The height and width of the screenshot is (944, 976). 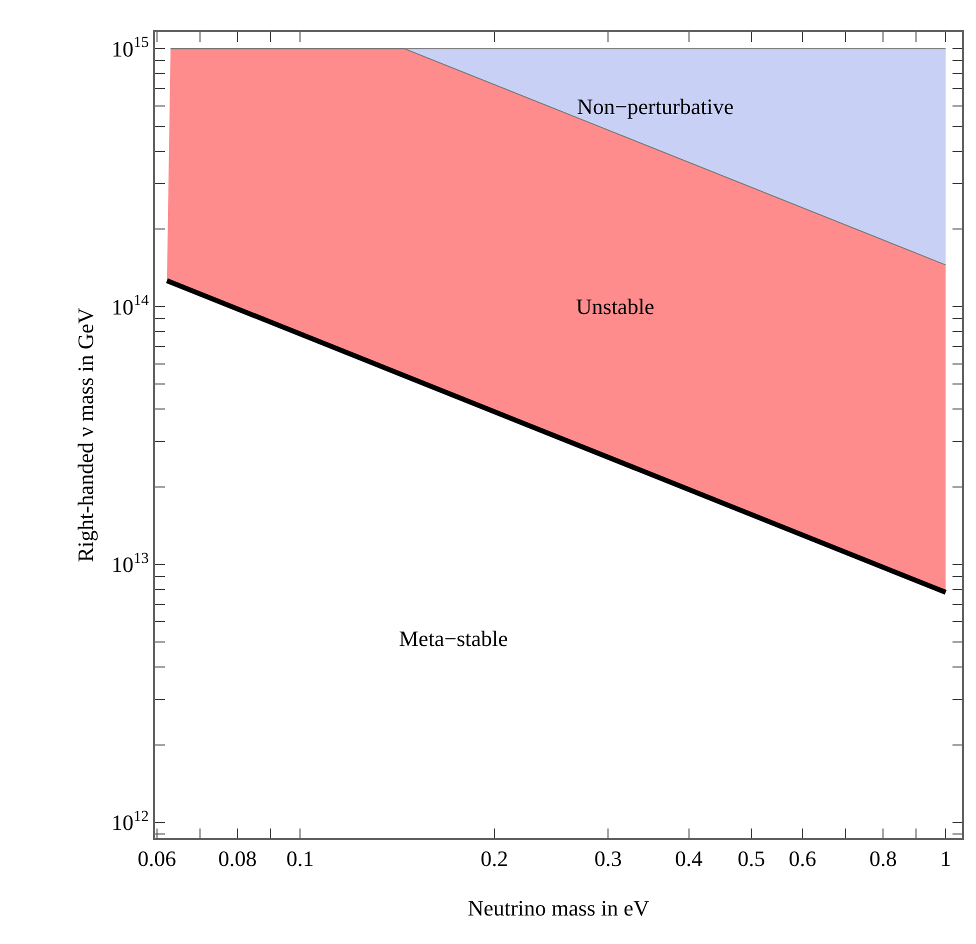 What do you see at coordinates (883, 859) in the screenshot?
I see `x-tick-label: 0.8` at bounding box center [883, 859].